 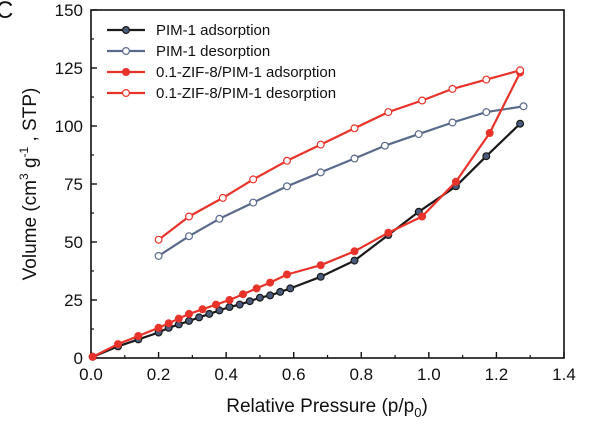 I want to click on x-tick-label: 0.0, so click(x=91, y=374).